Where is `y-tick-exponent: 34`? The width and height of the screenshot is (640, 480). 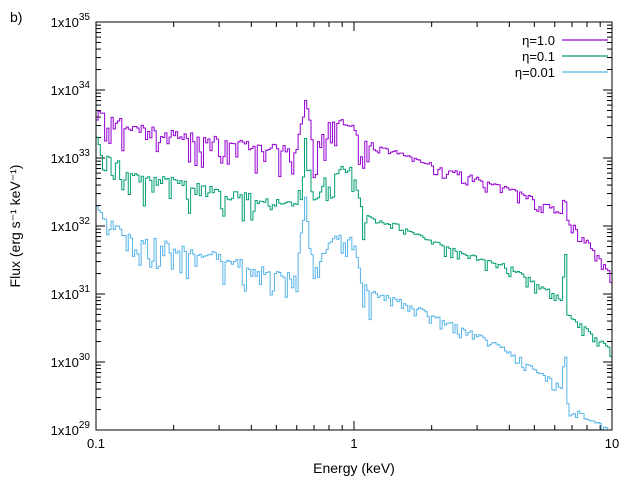 y-tick-exponent: 34 is located at coordinates (85, 85).